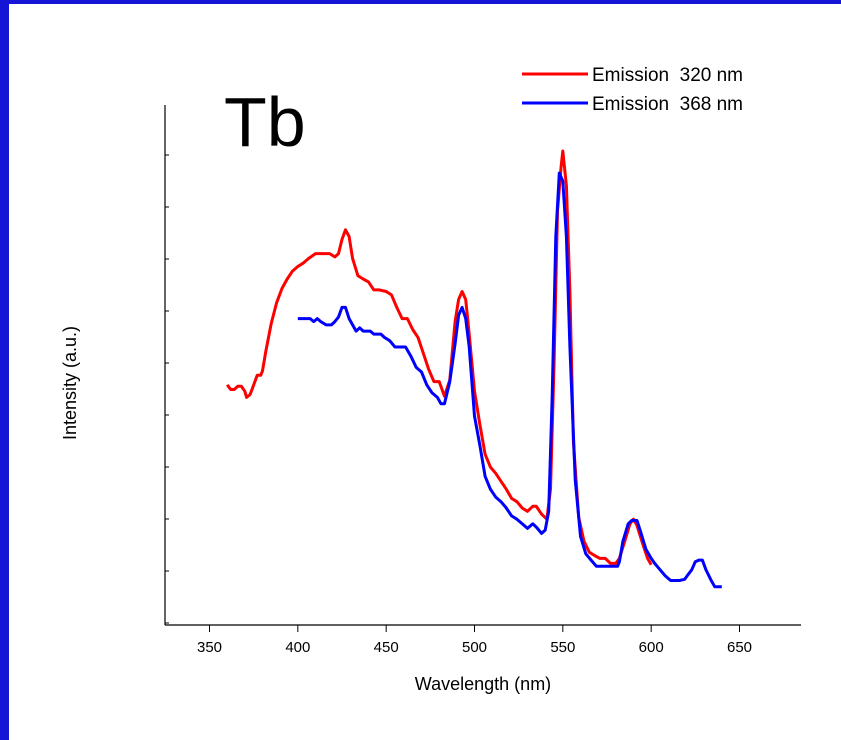  Describe the element at coordinates (632, 90) in the screenshot. I see `legend: Emission 320 nm Emission 368 nm` at that location.